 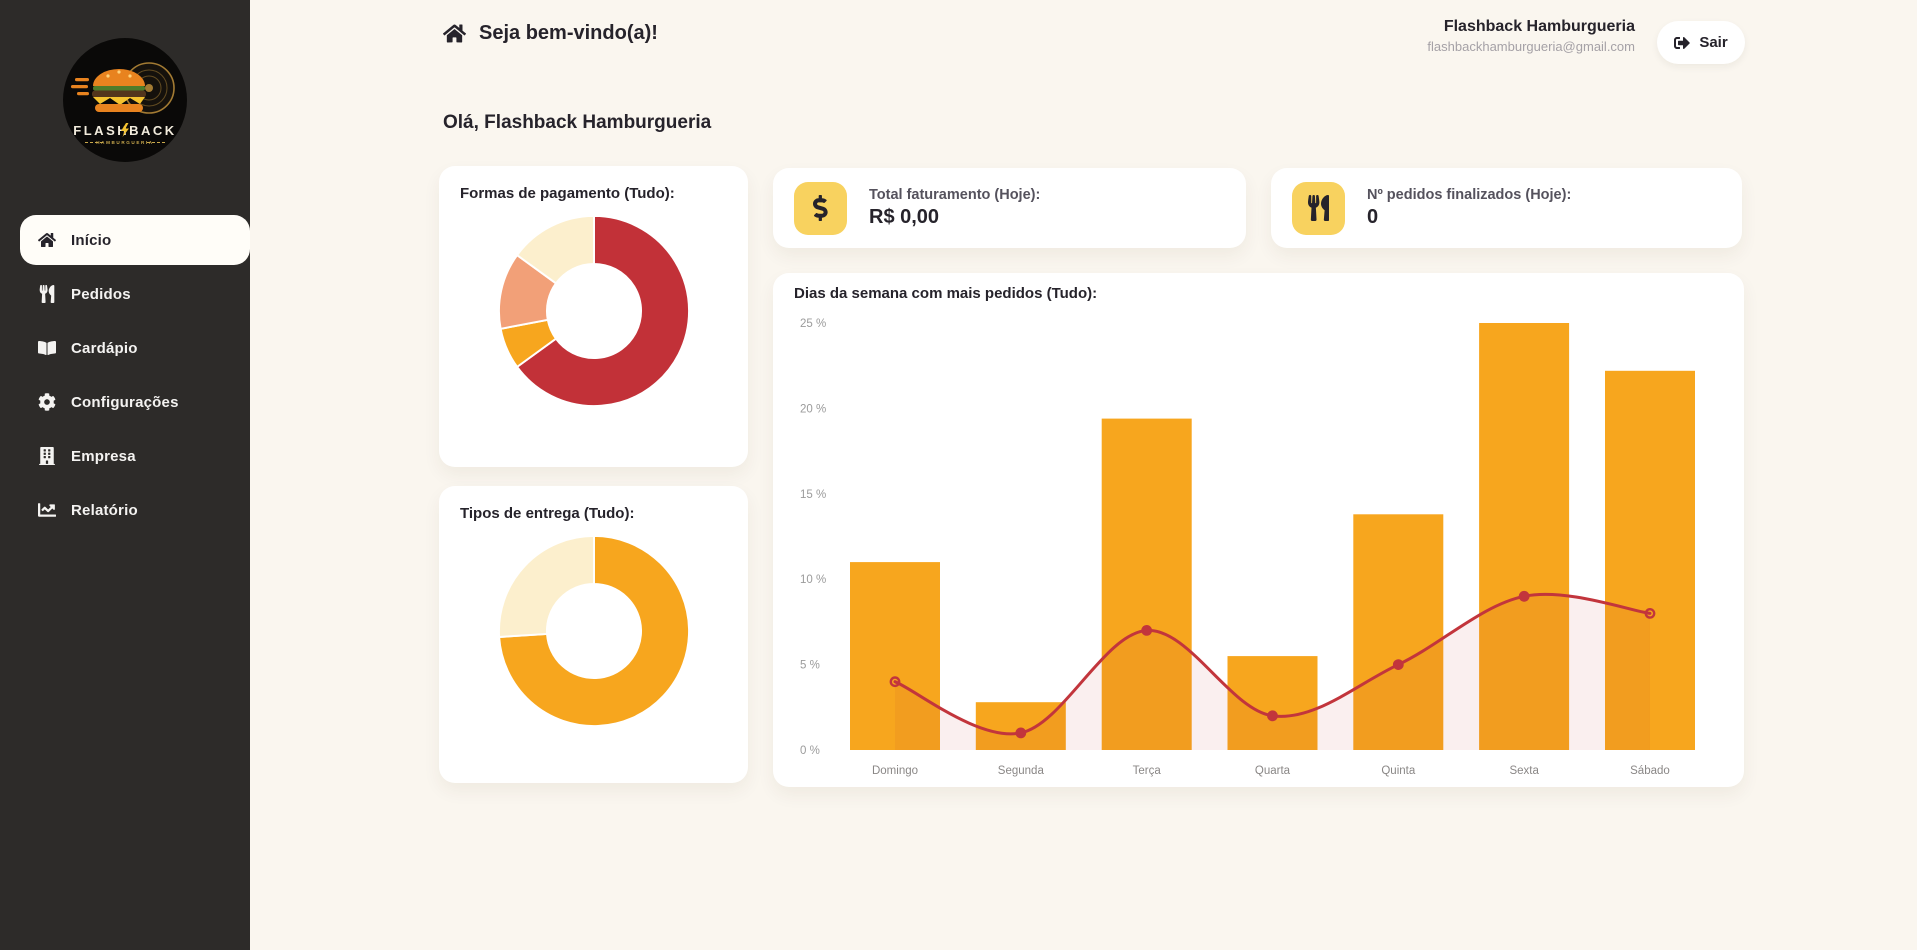 What do you see at coordinates (47, 510) in the screenshot?
I see `chart-line-icon` at bounding box center [47, 510].